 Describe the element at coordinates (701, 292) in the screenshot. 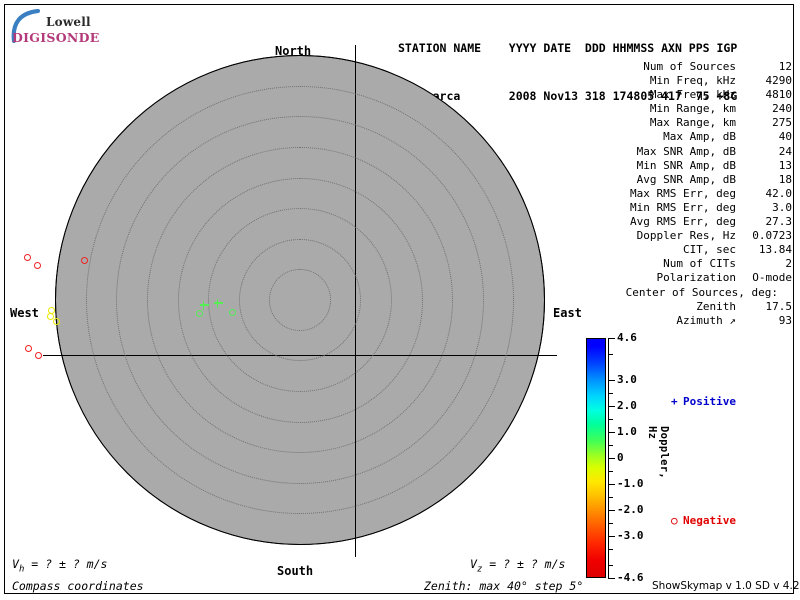

I see `center-of-sources-title: Center of Sources, deg:` at that location.